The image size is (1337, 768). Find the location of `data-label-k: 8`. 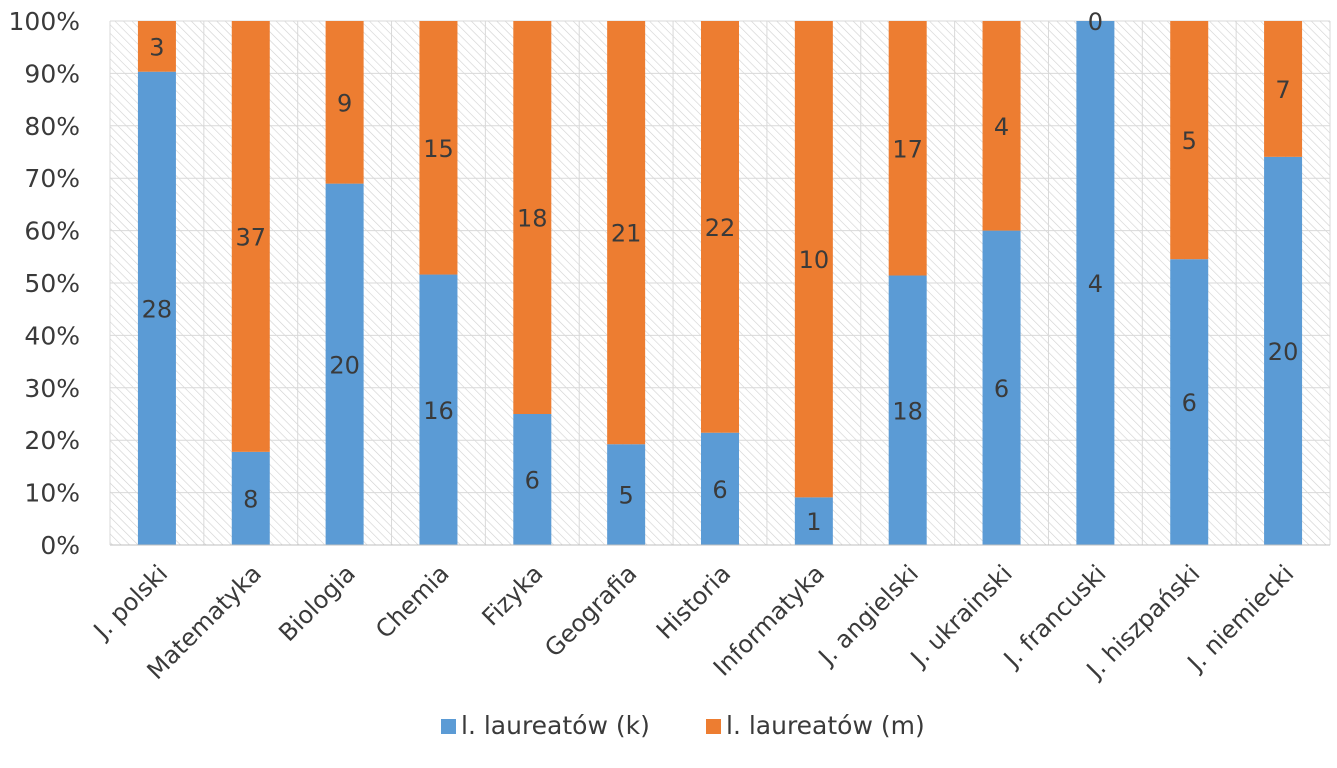

data-label-k: 8 is located at coordinates (250, 499).